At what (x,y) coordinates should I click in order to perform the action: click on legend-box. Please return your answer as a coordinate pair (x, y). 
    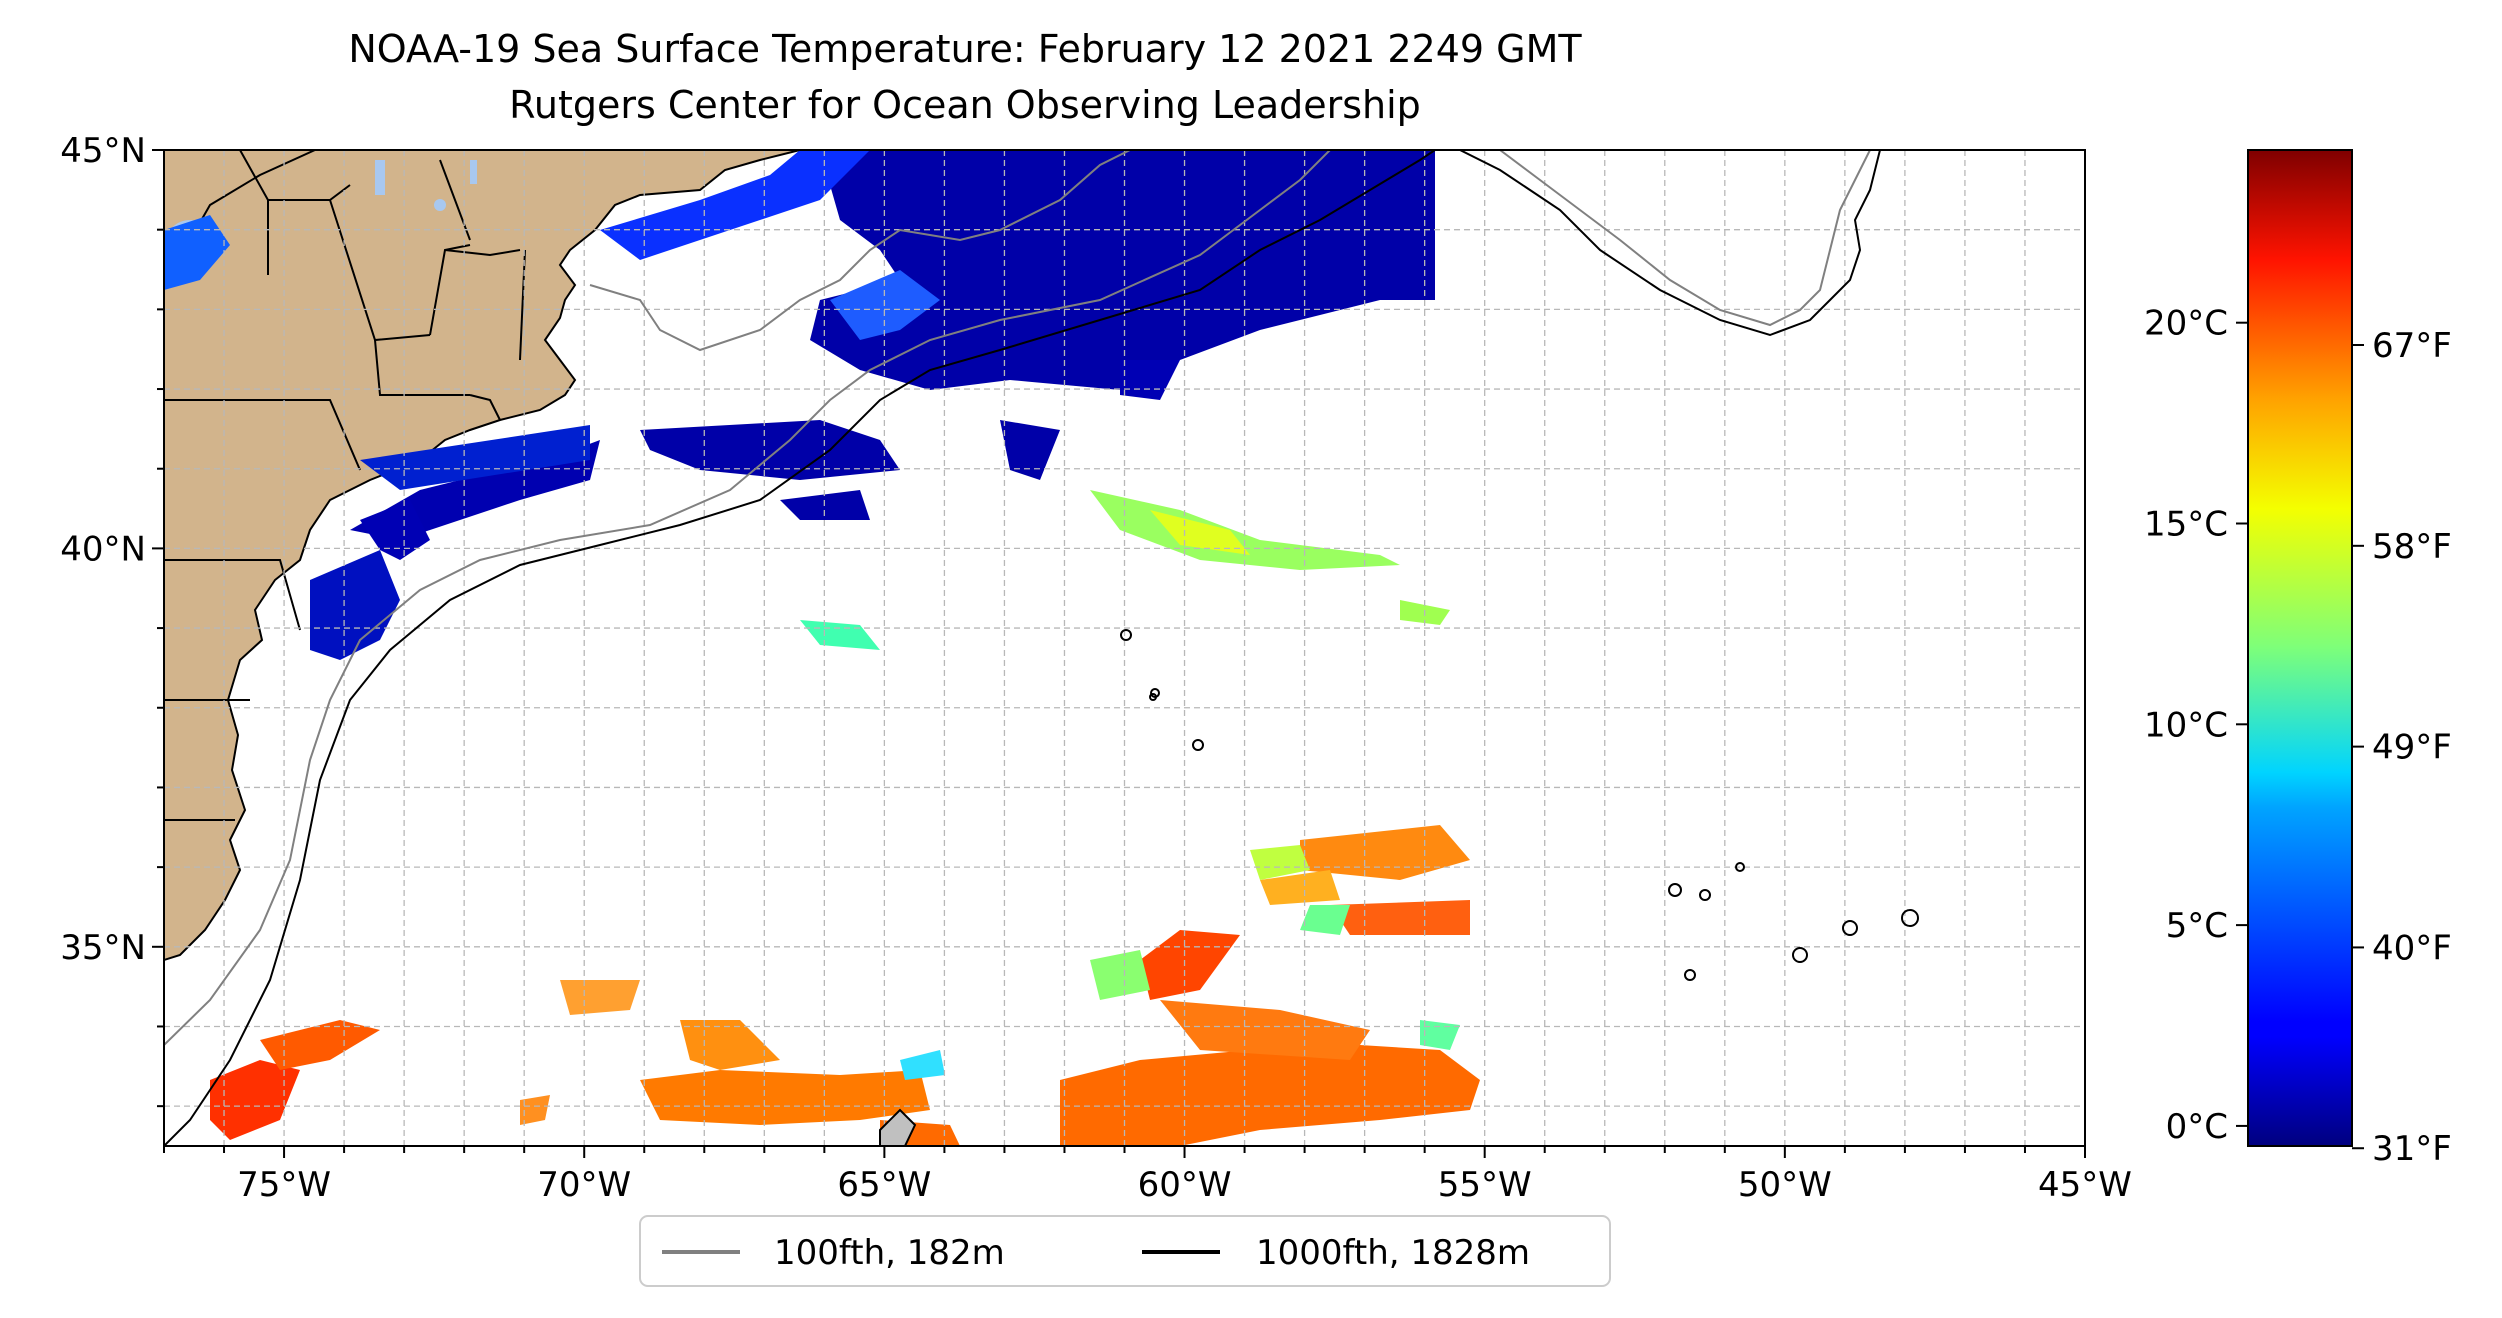
    Looking at the image, I should click on (1125, 1251).